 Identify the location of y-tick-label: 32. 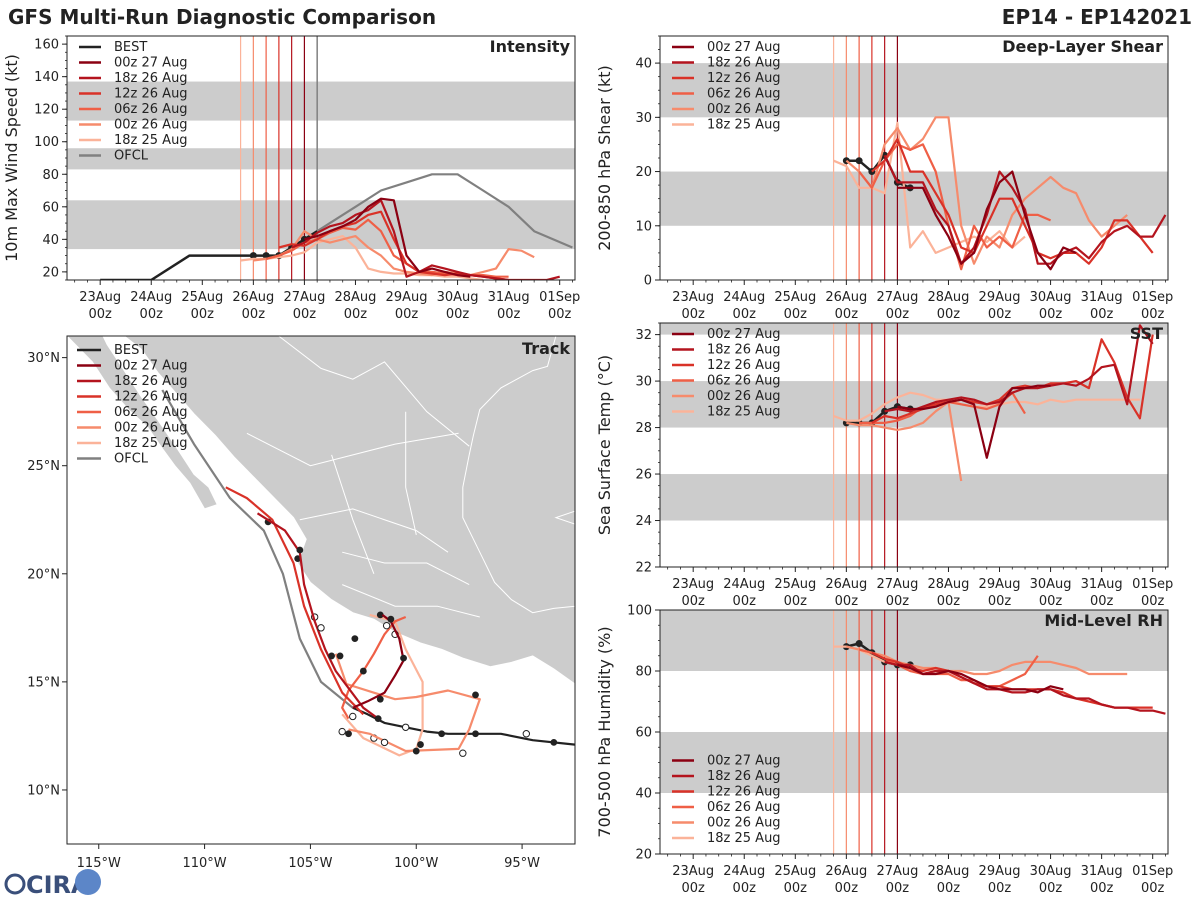
(643, 335).